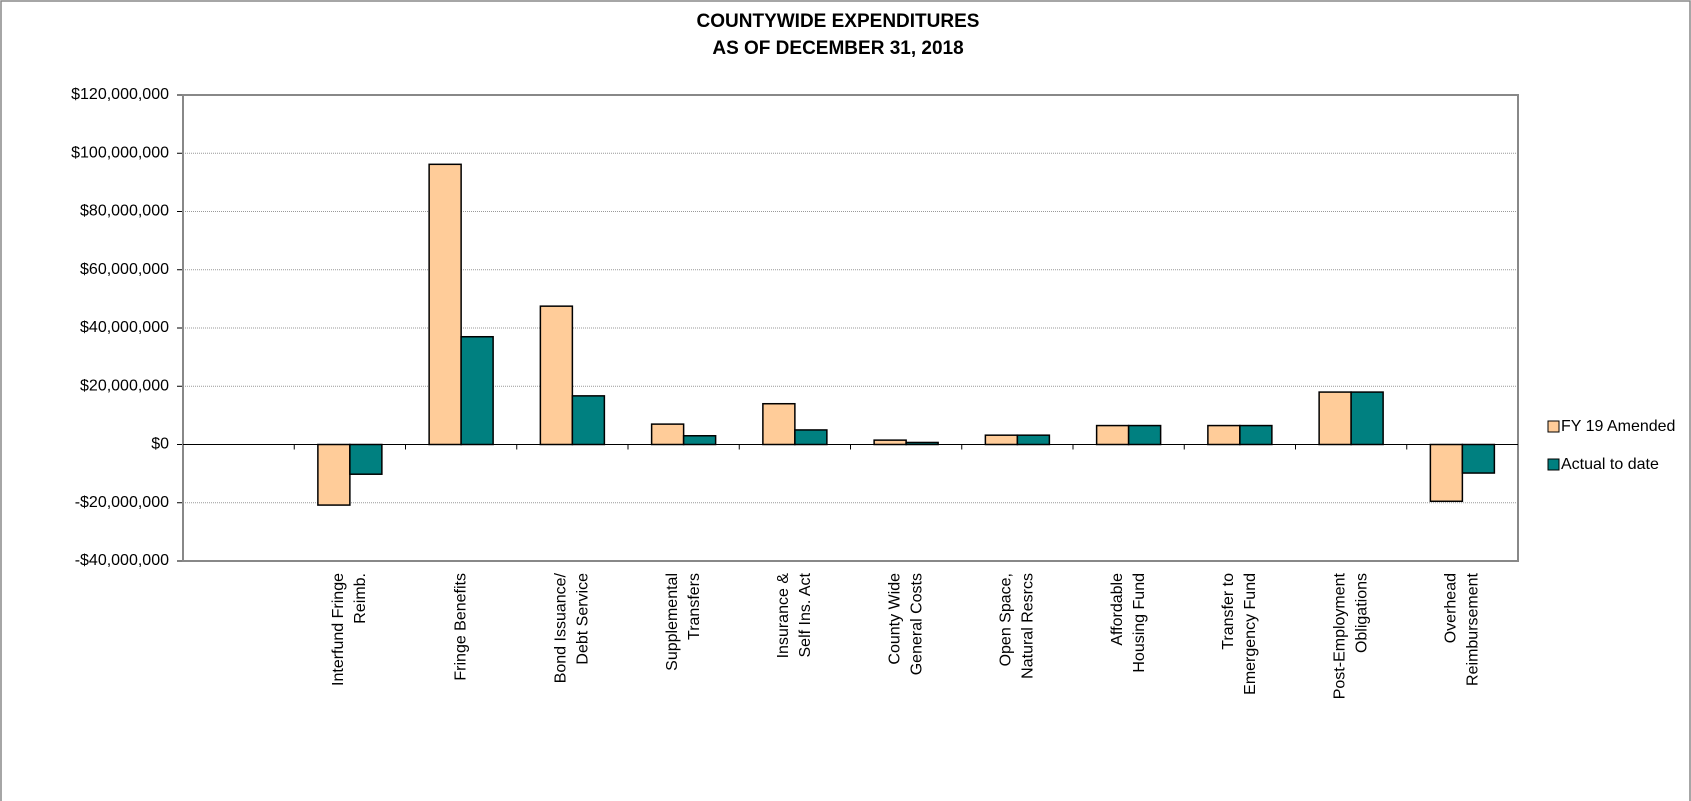 The height and width of the screenshot is (801, 1691). What do you see at coordinates (338, 629) in the screenshot?
I see `x-tick-label: Interfund Fringe` at bounding box center [338, 629].